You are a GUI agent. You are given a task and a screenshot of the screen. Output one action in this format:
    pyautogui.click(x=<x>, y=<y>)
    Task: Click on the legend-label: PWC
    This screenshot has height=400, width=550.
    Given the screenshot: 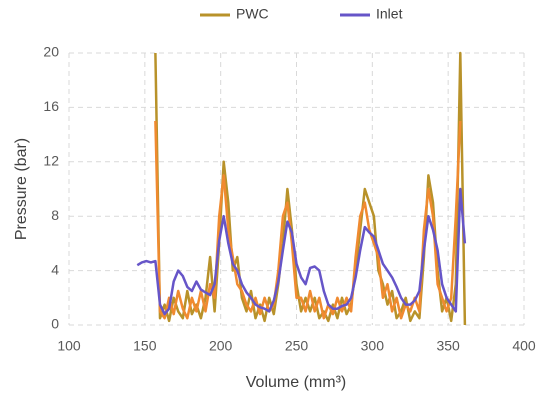 What is the action you would take?
    pyautogui.click(x=252, y=14)
    